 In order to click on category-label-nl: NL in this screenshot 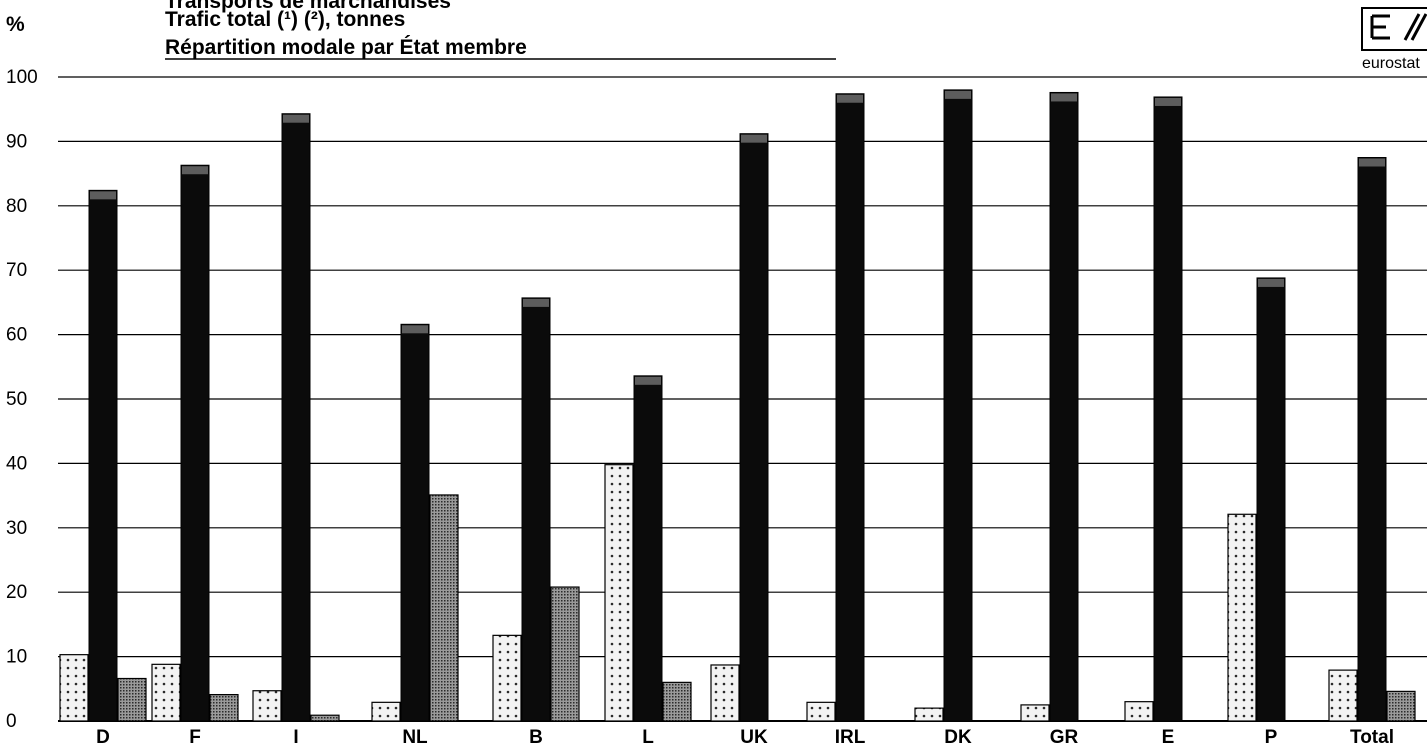, I will do `click(415, 736)`.